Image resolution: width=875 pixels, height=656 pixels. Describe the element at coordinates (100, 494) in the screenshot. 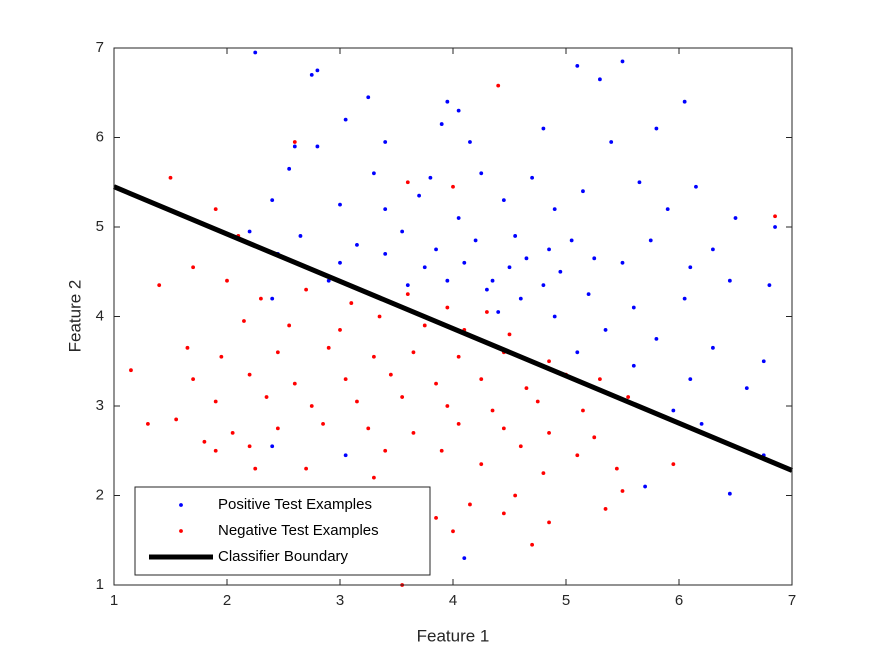

I see `y-tick-label: 2` at that location.